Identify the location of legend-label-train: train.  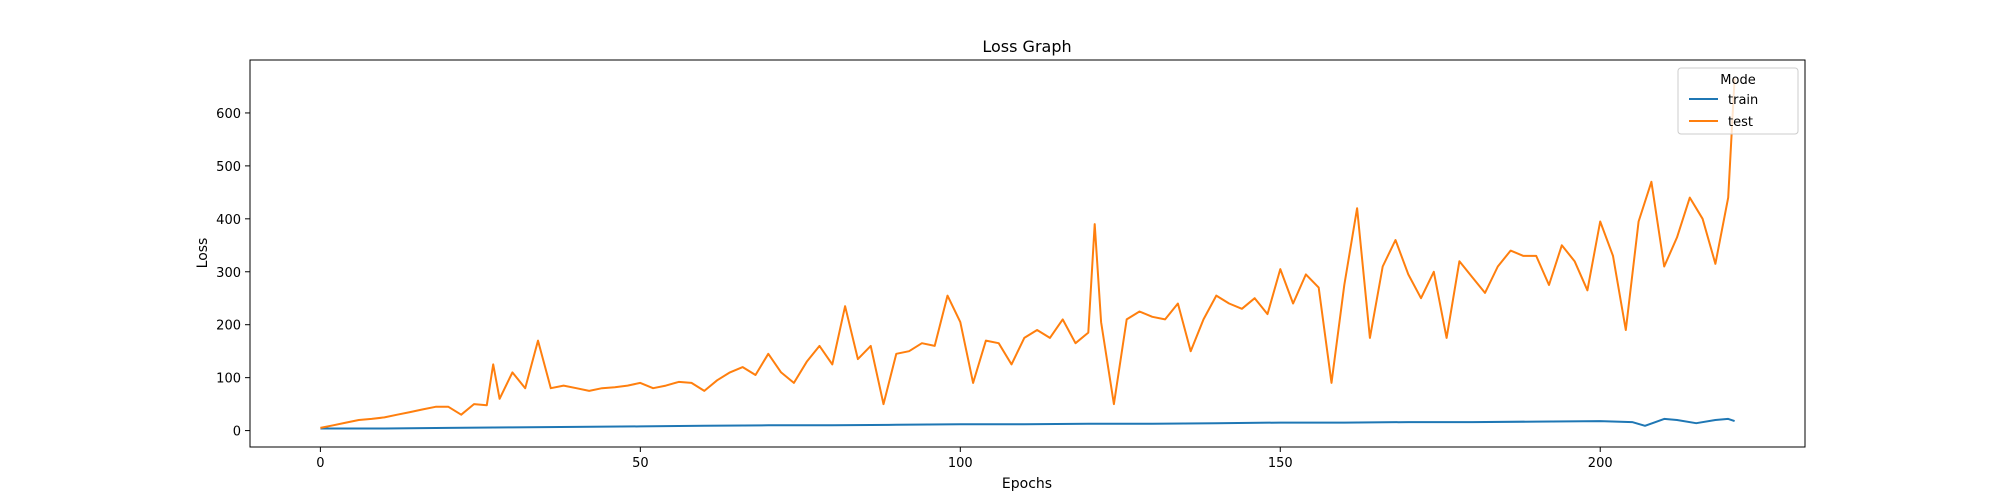
(1743, 100).